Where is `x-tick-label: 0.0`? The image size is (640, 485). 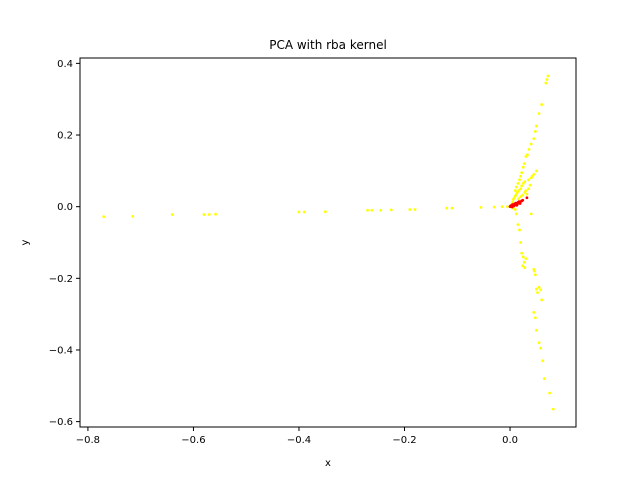 x-tick-label: 0.0 is located at coordinates (510, 440).